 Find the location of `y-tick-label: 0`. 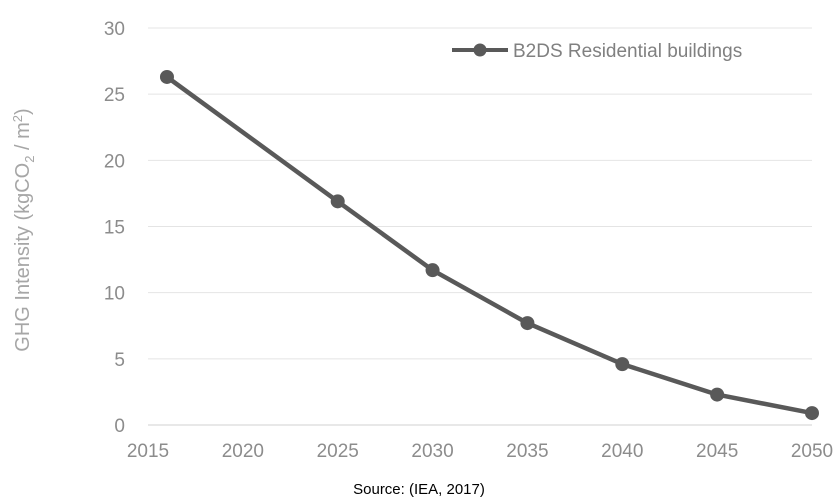

y-tick-label: 0 is located at coordinates (119, 426).